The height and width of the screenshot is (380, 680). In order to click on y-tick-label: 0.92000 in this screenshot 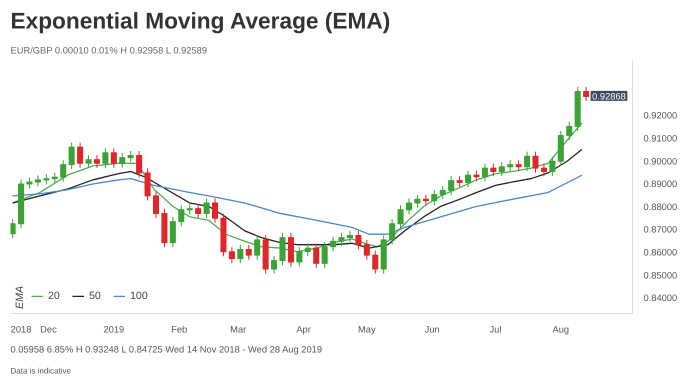, I will do `click(661, 115)`.